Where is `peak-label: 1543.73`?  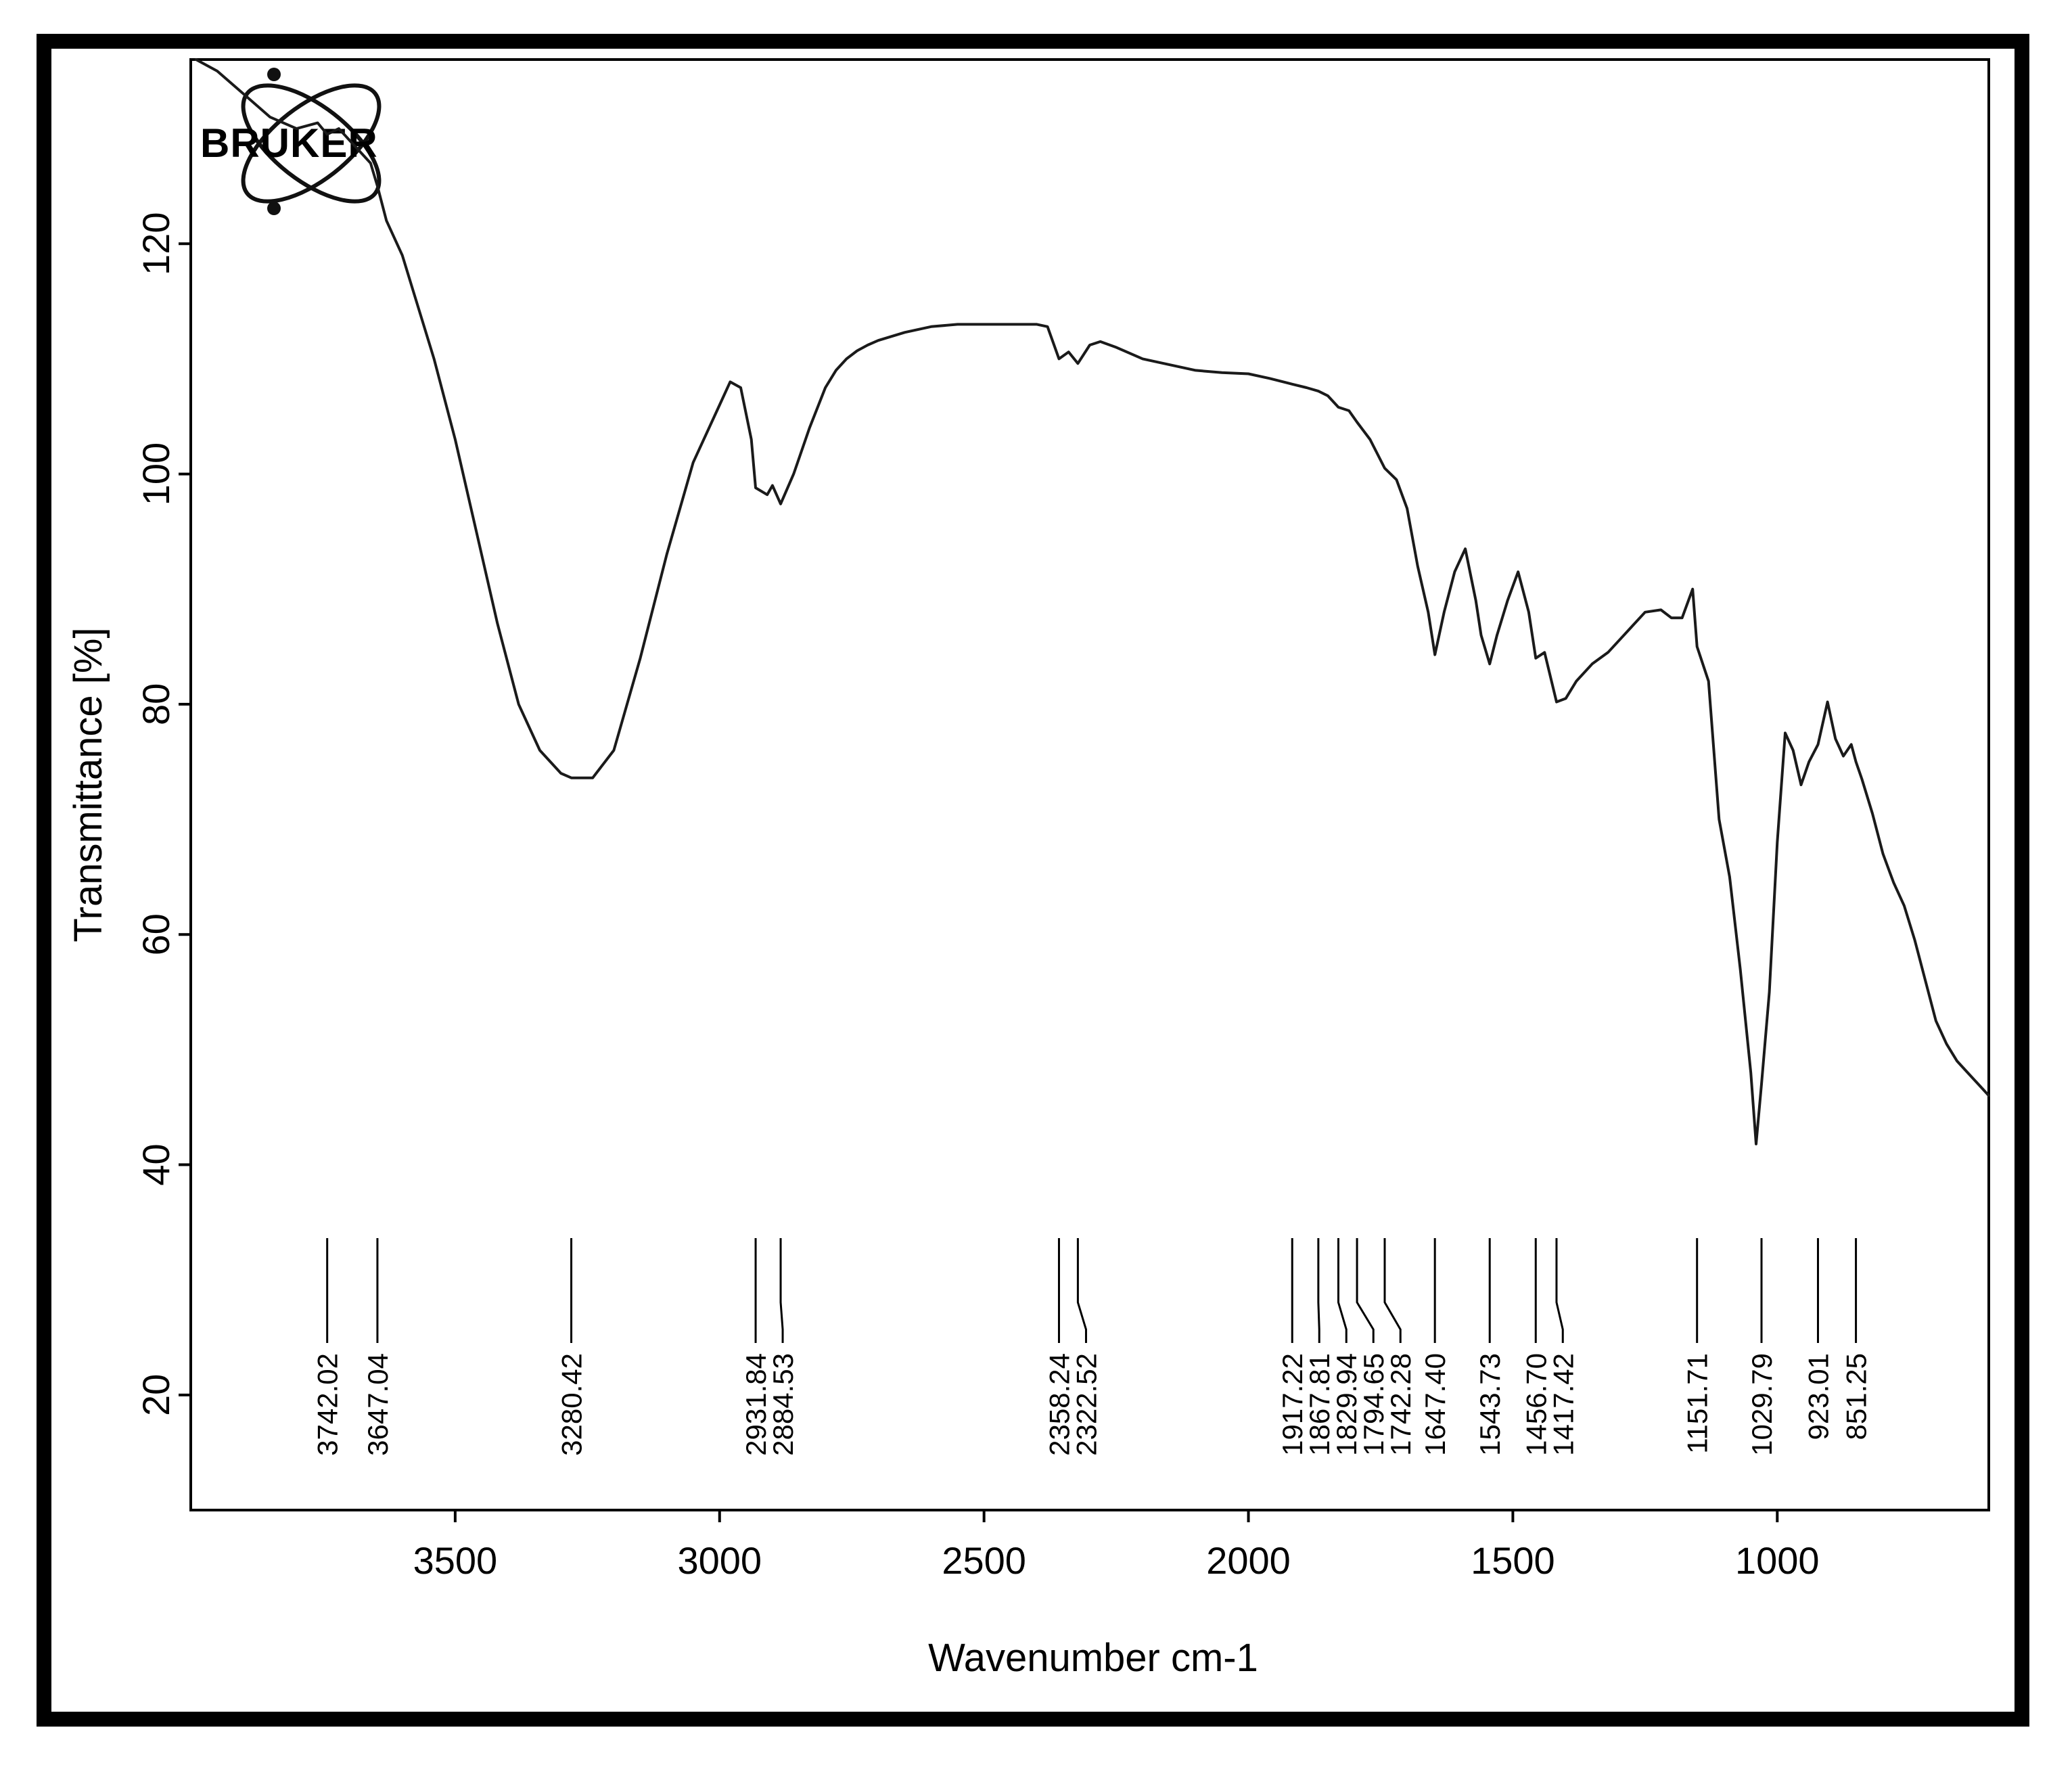 peak-label: 1543.73 is located at coordinates (1490, 1405).